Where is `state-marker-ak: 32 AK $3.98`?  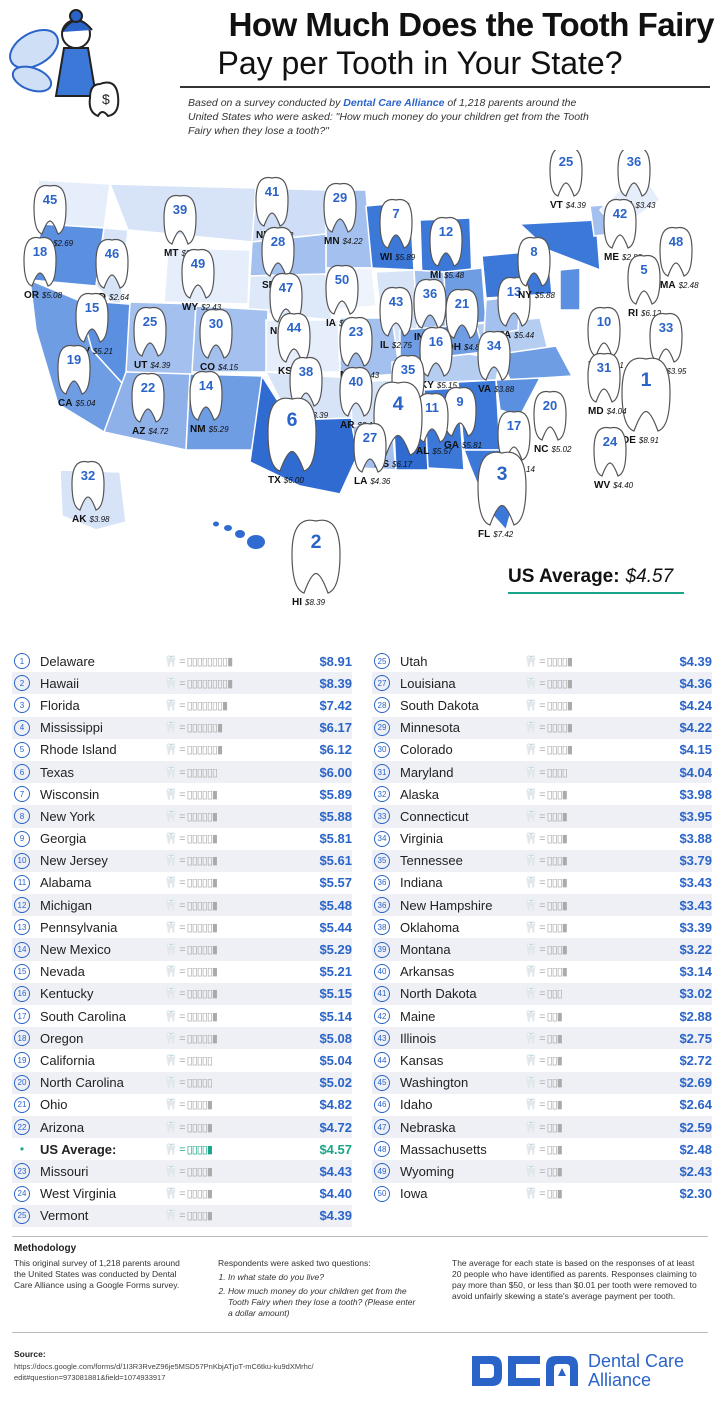 state-marker-ak: 32 AK $3.98 is located at coordinates (90, 492).